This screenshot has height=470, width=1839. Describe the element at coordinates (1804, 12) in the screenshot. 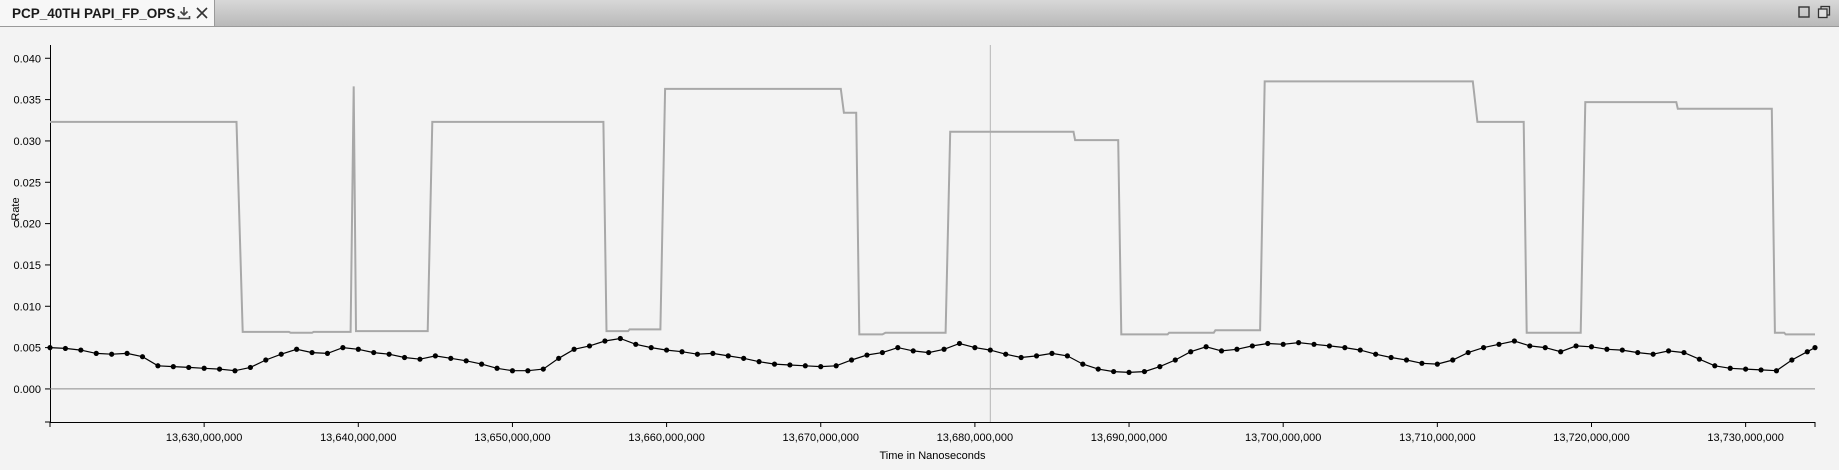

I see `maximize-icon` at that location.